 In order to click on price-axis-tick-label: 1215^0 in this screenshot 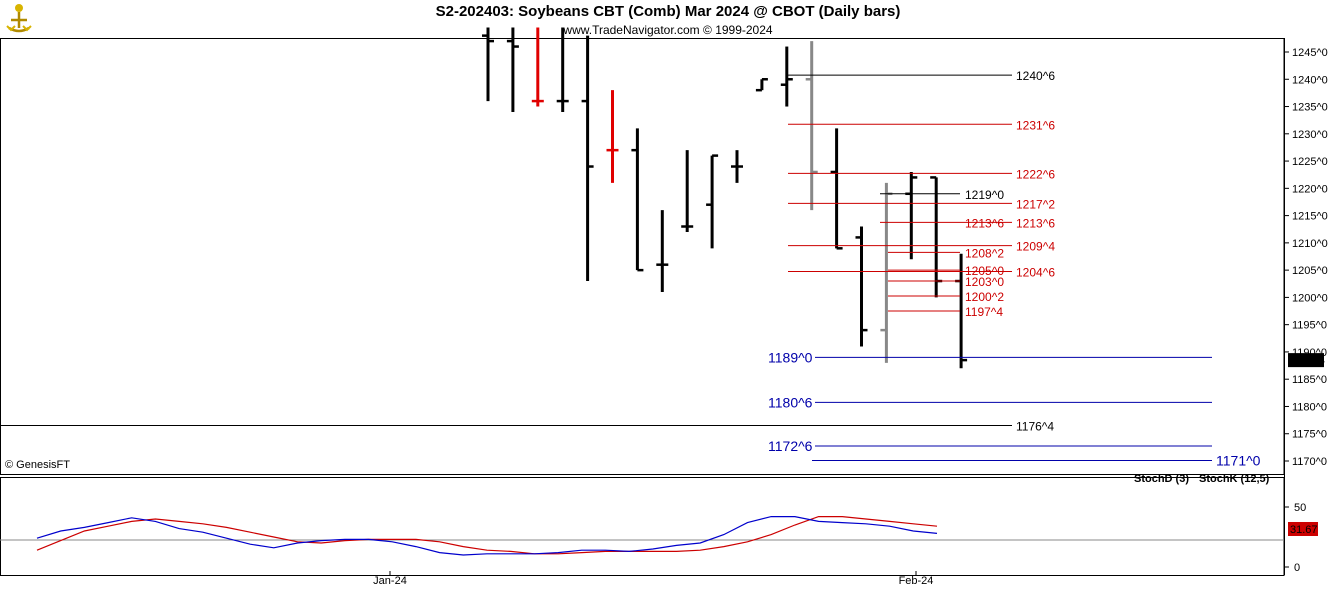, I will do `click(1310, 217)`.